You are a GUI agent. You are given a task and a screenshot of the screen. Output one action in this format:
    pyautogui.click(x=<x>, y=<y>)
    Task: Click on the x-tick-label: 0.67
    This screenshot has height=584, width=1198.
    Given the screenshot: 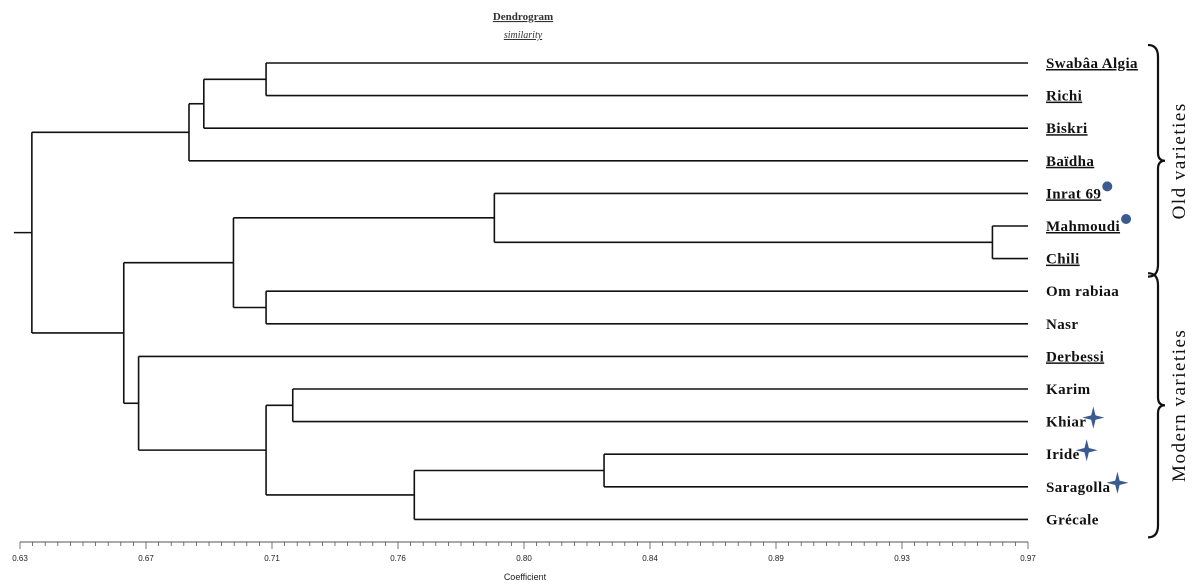 What is the action you would take?
    pyautogui.click(x=146, y=558)
    